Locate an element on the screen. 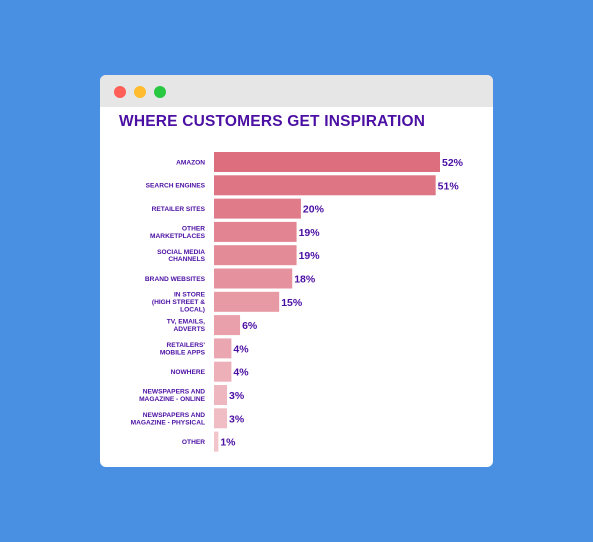 Image resolution: width=593 pixels, height=542 pixels. minimize-button is located at coordinates (140, 92).